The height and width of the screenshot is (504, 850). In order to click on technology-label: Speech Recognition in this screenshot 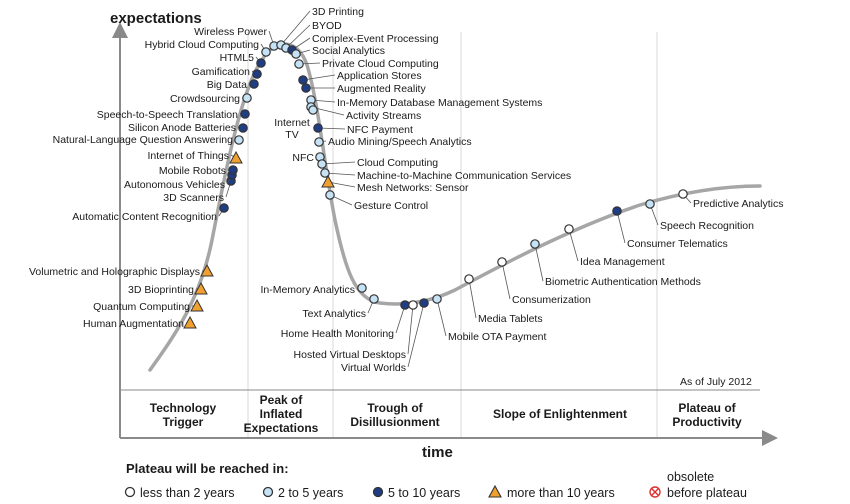, I will do `click(707, 226)`.